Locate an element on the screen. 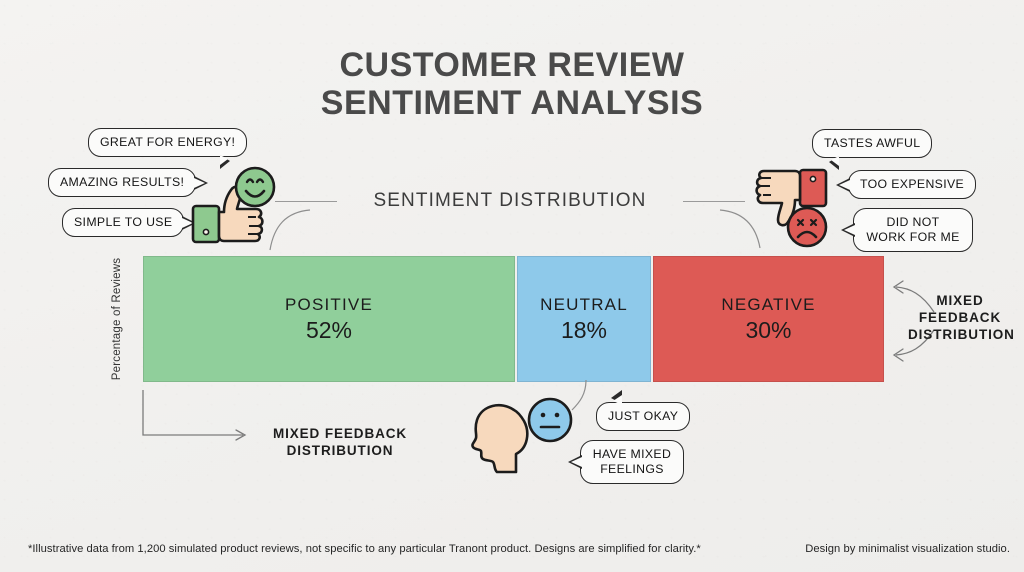 This screenshot has height=572, width=1024. left-callout-label: MIXED FEEDBACK DISTRIBUTION is located at coordinates (340, 442).